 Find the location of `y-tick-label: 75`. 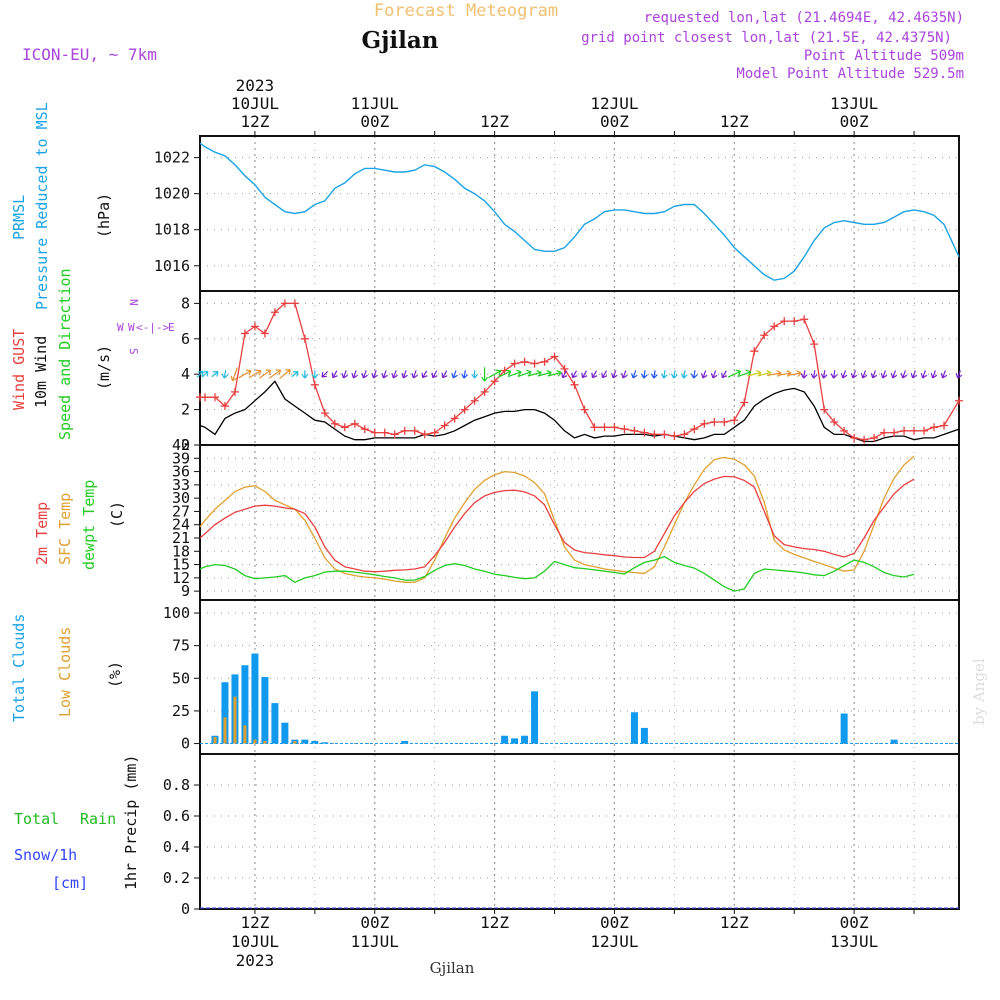

y-tick-label: 75 is located at coordinates (181, 646).